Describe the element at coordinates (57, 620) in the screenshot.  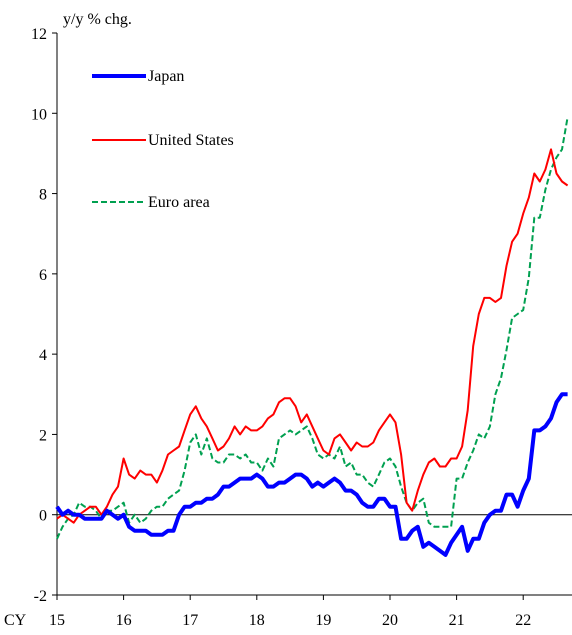
I see `x-tick-label: 15` at that location.